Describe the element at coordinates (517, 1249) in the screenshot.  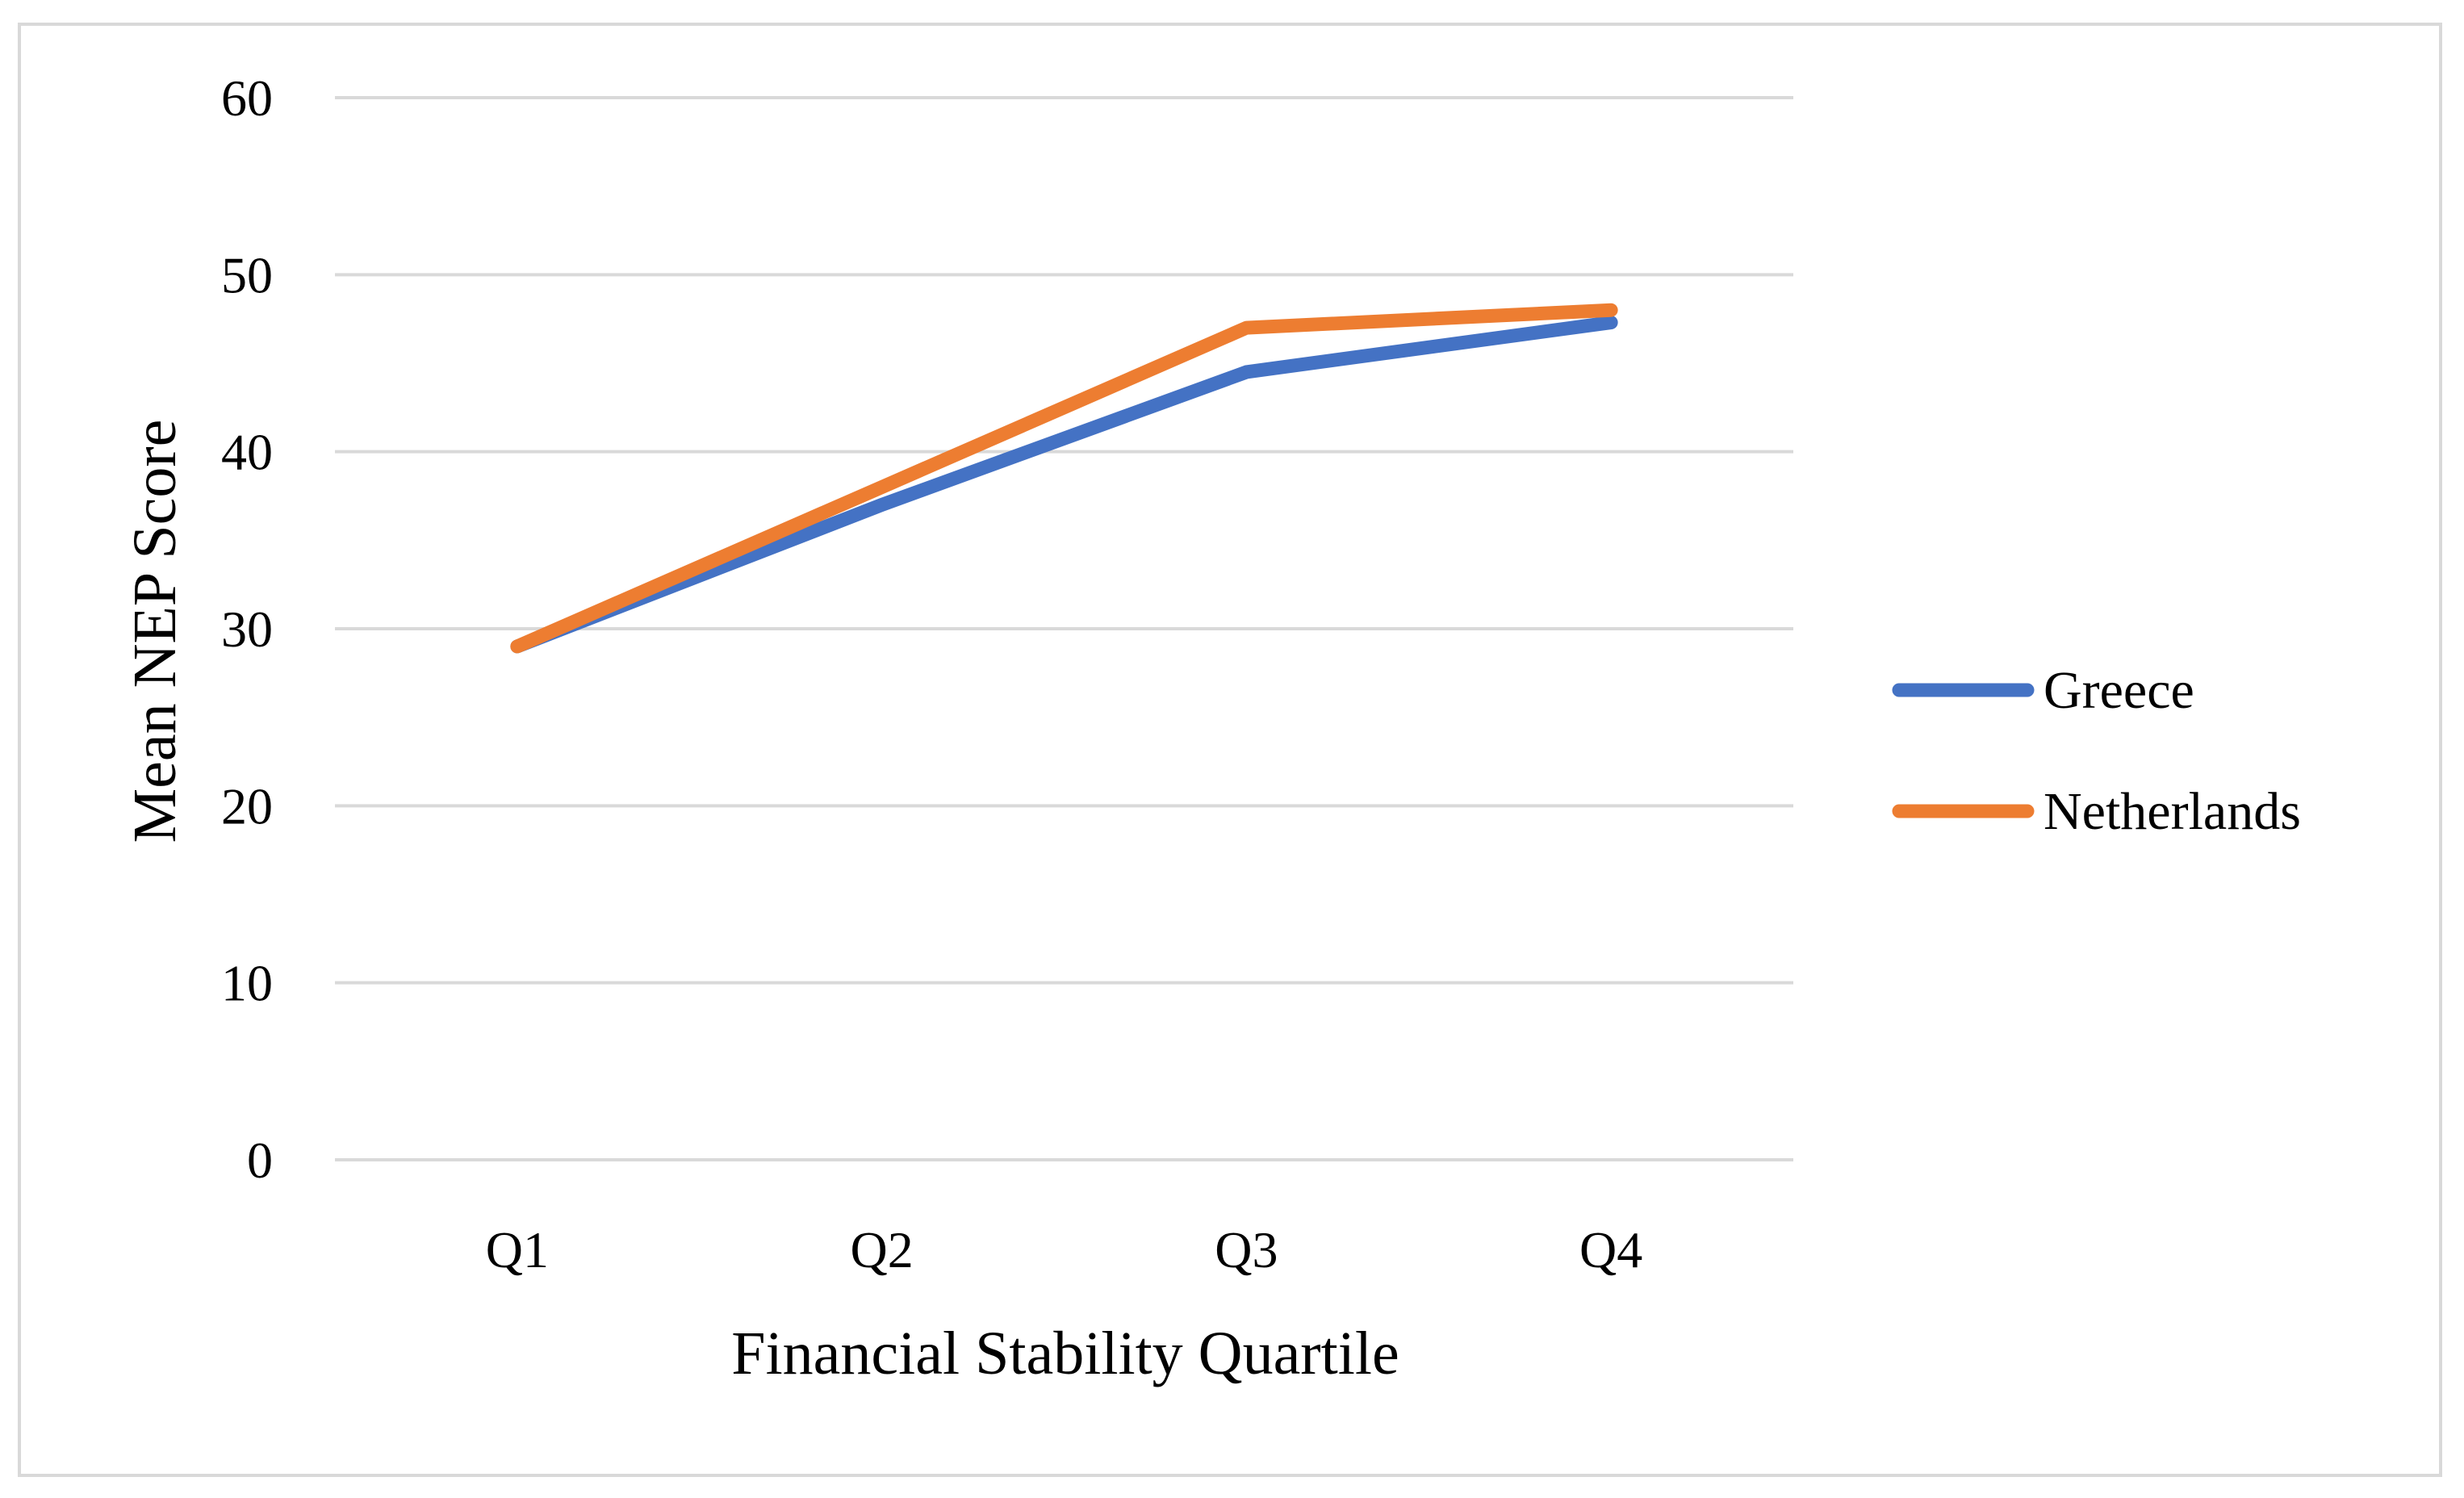
I see `x-tick-label: Q1` at that location.